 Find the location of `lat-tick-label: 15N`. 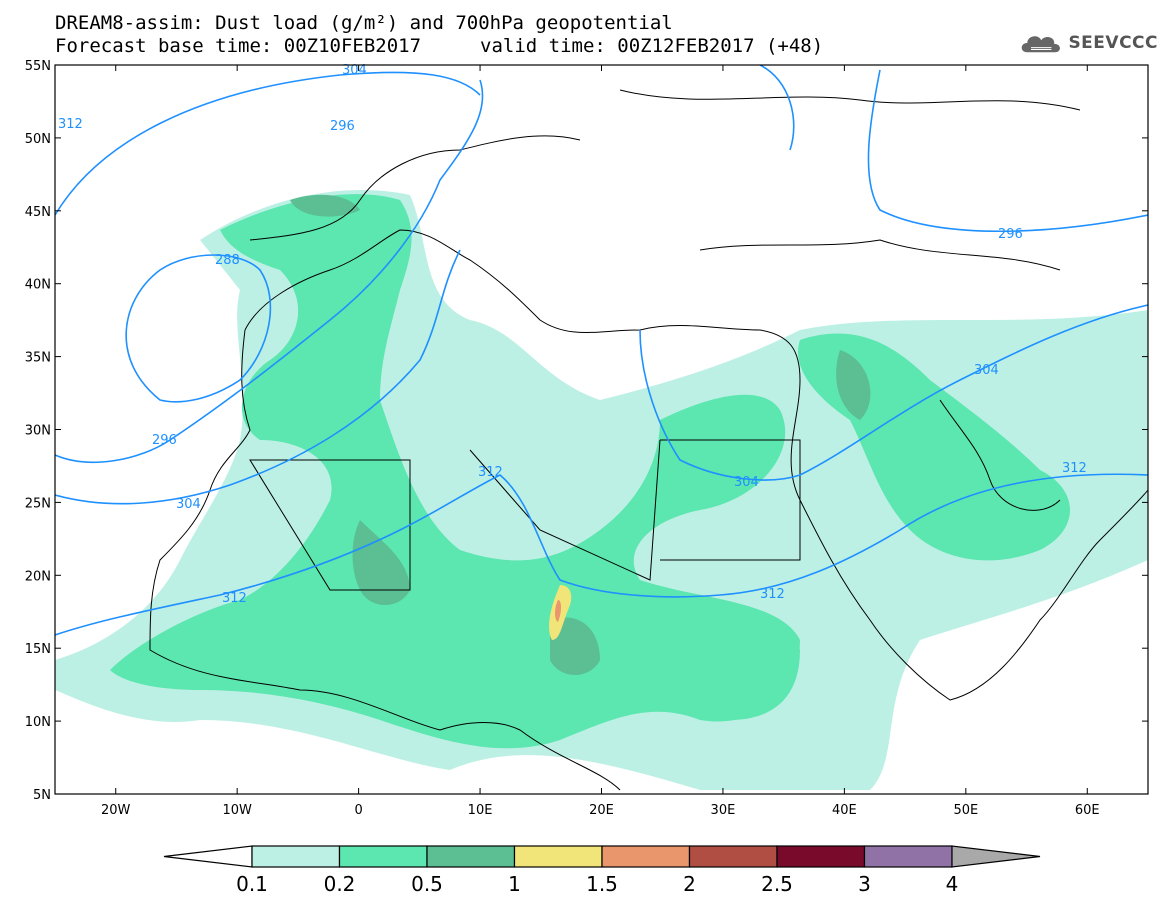

lat-tick-label: 15N is located at coordinates (38, 649).